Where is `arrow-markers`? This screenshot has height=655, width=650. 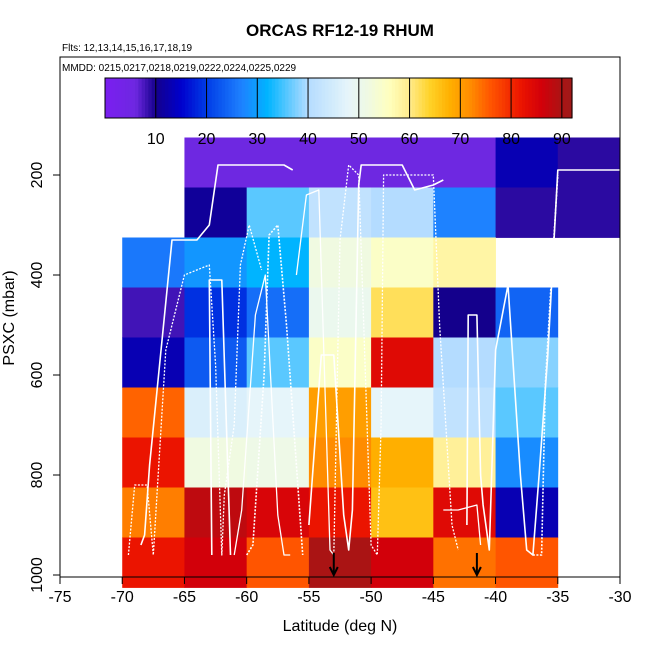 arrow-markers is located at coordinates (405, 565).